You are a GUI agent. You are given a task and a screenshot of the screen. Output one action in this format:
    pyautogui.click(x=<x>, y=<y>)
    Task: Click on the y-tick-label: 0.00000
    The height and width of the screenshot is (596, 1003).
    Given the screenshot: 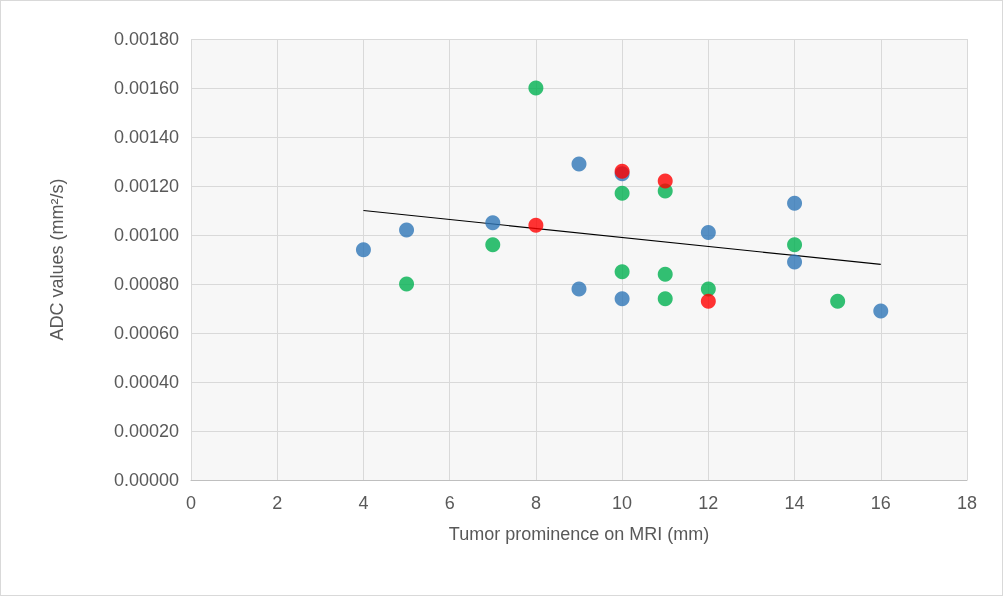 What is the action you would take?
    pyautogui.click(x=146, y=480)
    